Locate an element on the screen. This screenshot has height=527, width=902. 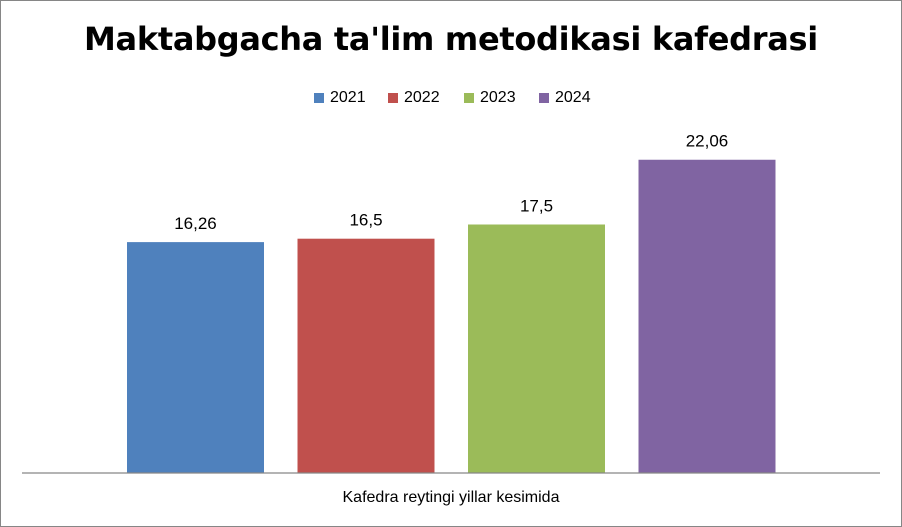
legend-label-2023: 2023 is located at coordinates (498, 97).